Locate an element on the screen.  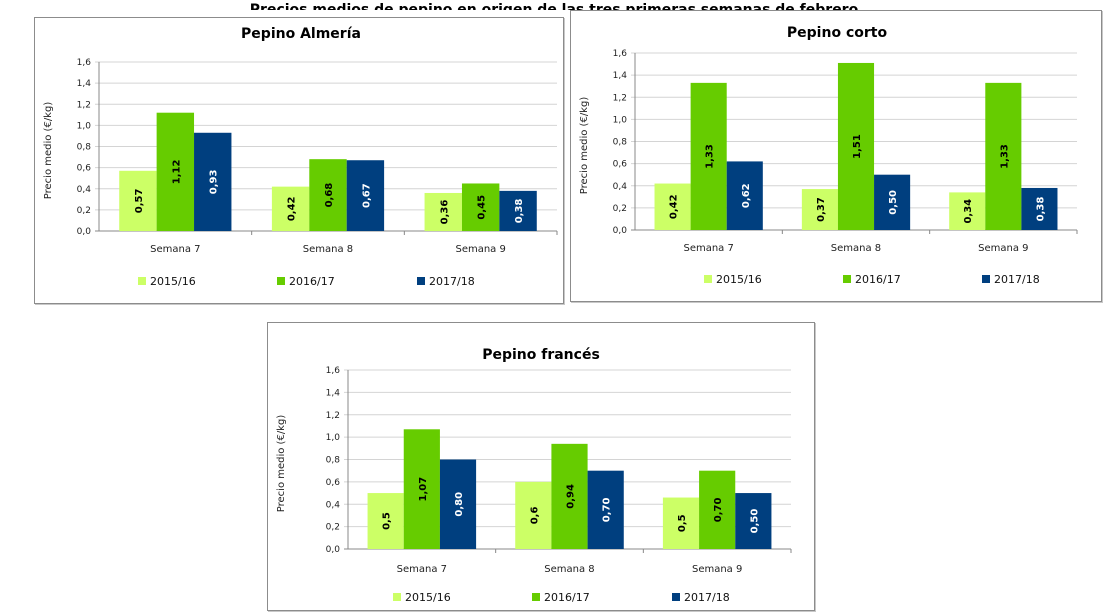
data-label: 0,67 is located at coordinates (366, 195).